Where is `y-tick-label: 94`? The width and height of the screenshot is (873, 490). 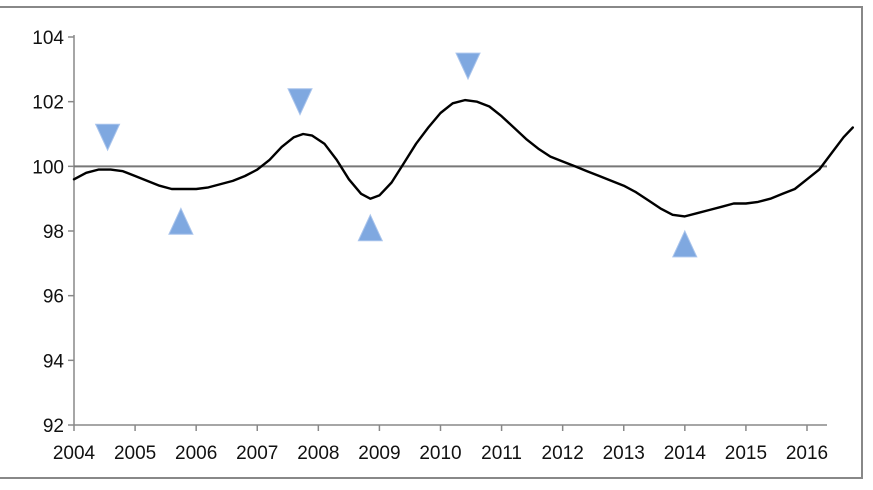 y-tick-label: 94 is located at coordinates (54, 361).